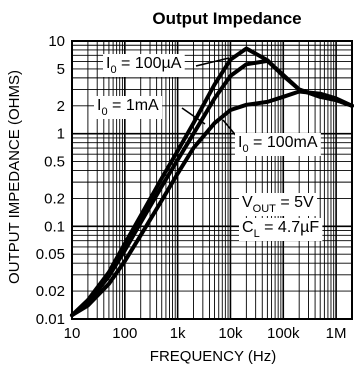  I want to click on x-tick-label: 10k, so click(230, 333).